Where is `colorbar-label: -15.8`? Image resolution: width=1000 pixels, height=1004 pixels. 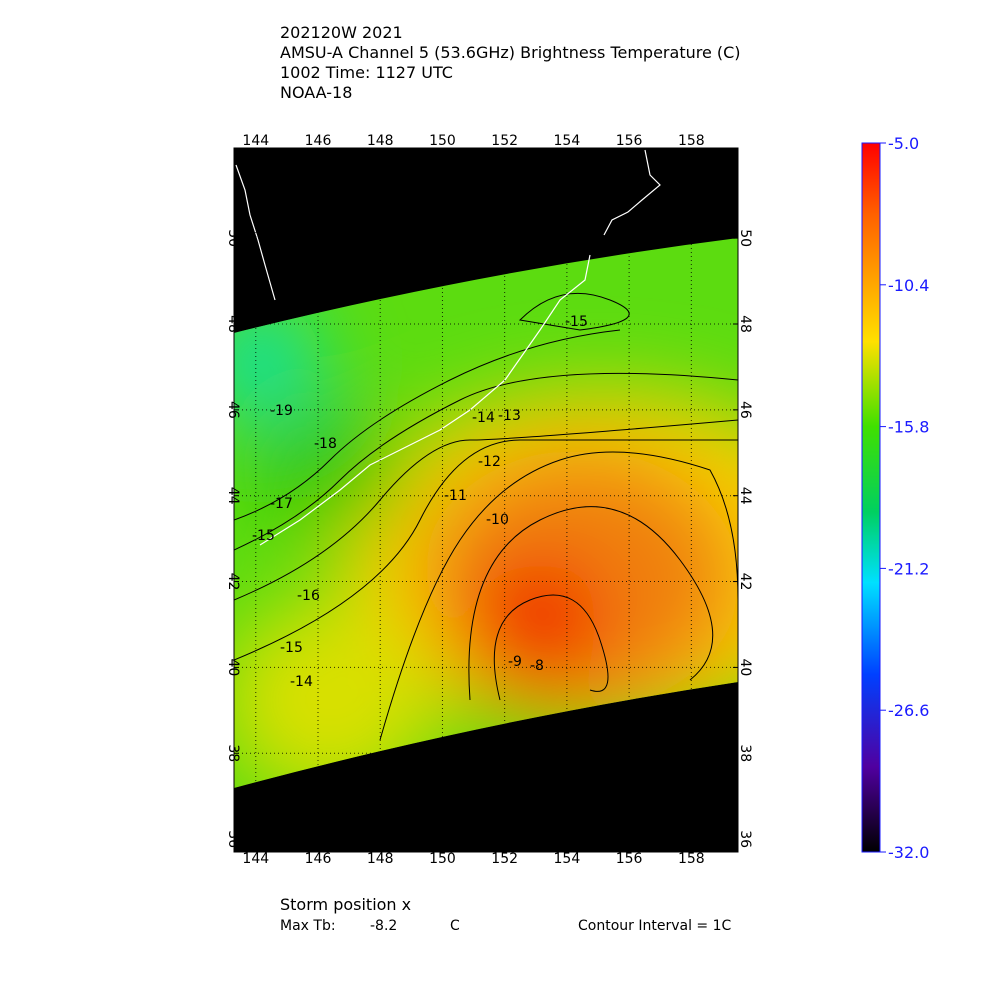
colorbar-label: -15.8 is located at coordinates (908, 427).